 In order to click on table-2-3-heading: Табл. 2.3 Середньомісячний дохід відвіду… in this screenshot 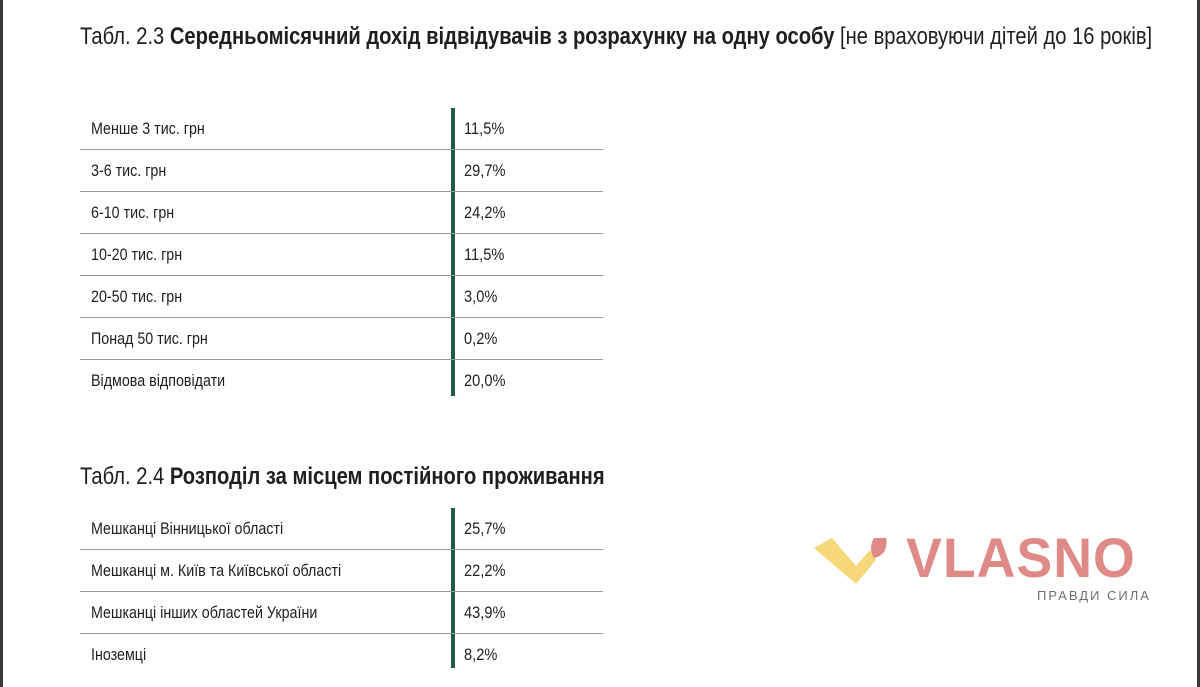, I will do `click(617, 37)`.